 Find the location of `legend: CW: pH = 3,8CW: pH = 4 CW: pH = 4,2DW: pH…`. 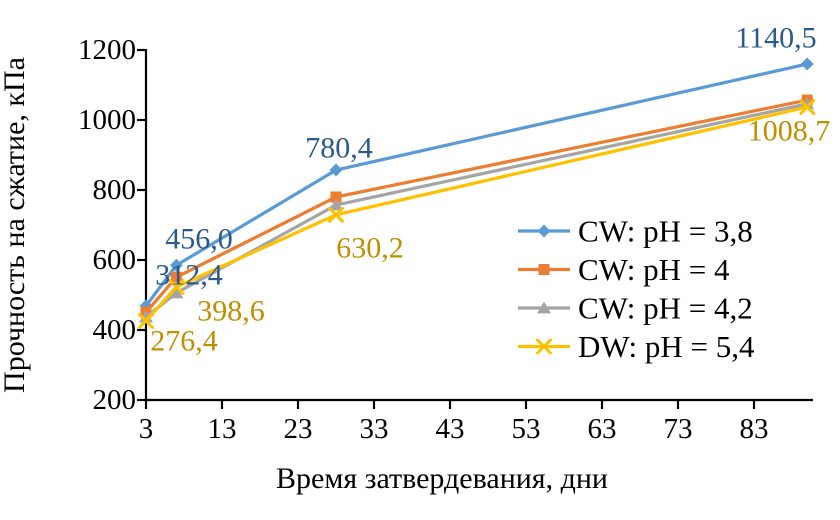

legend: CW: pH = 3,8CW: pH = 4 CW: pH = 4,2DW: pH… is located at coordinates (636, 289).